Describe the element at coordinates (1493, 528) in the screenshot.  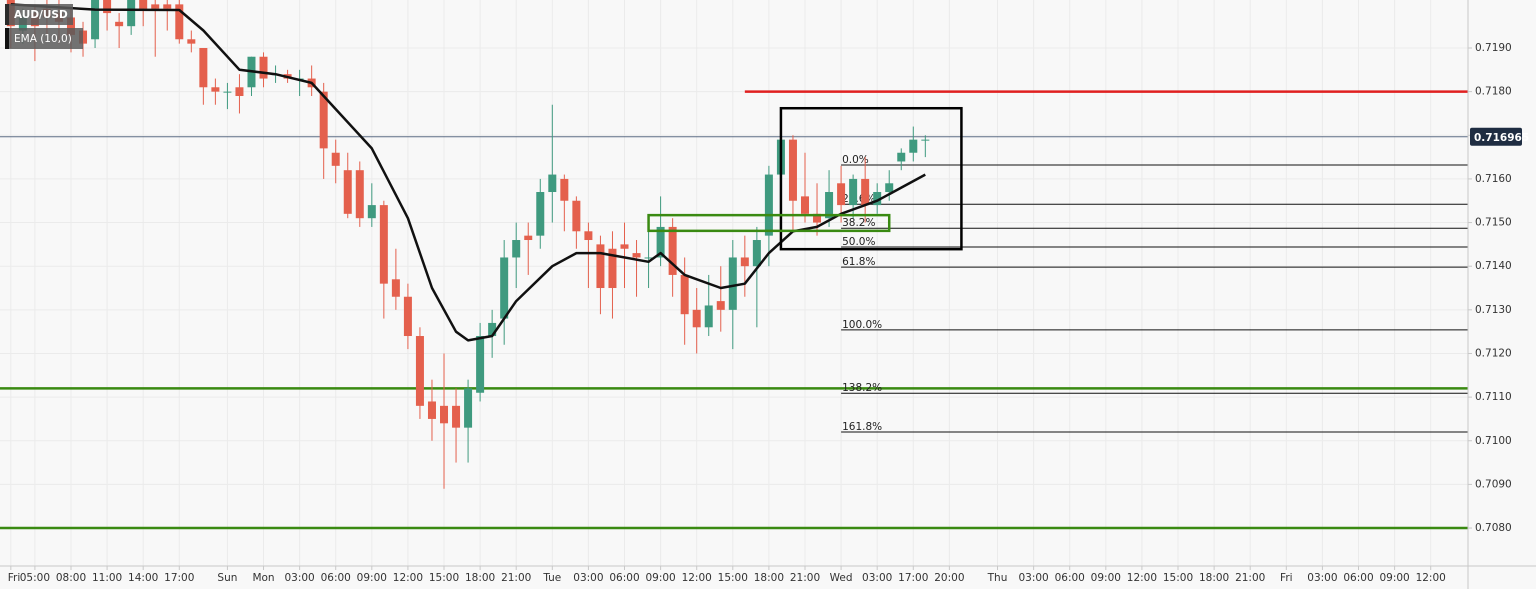
I see `y-tick-label: 0.7080` at that location.